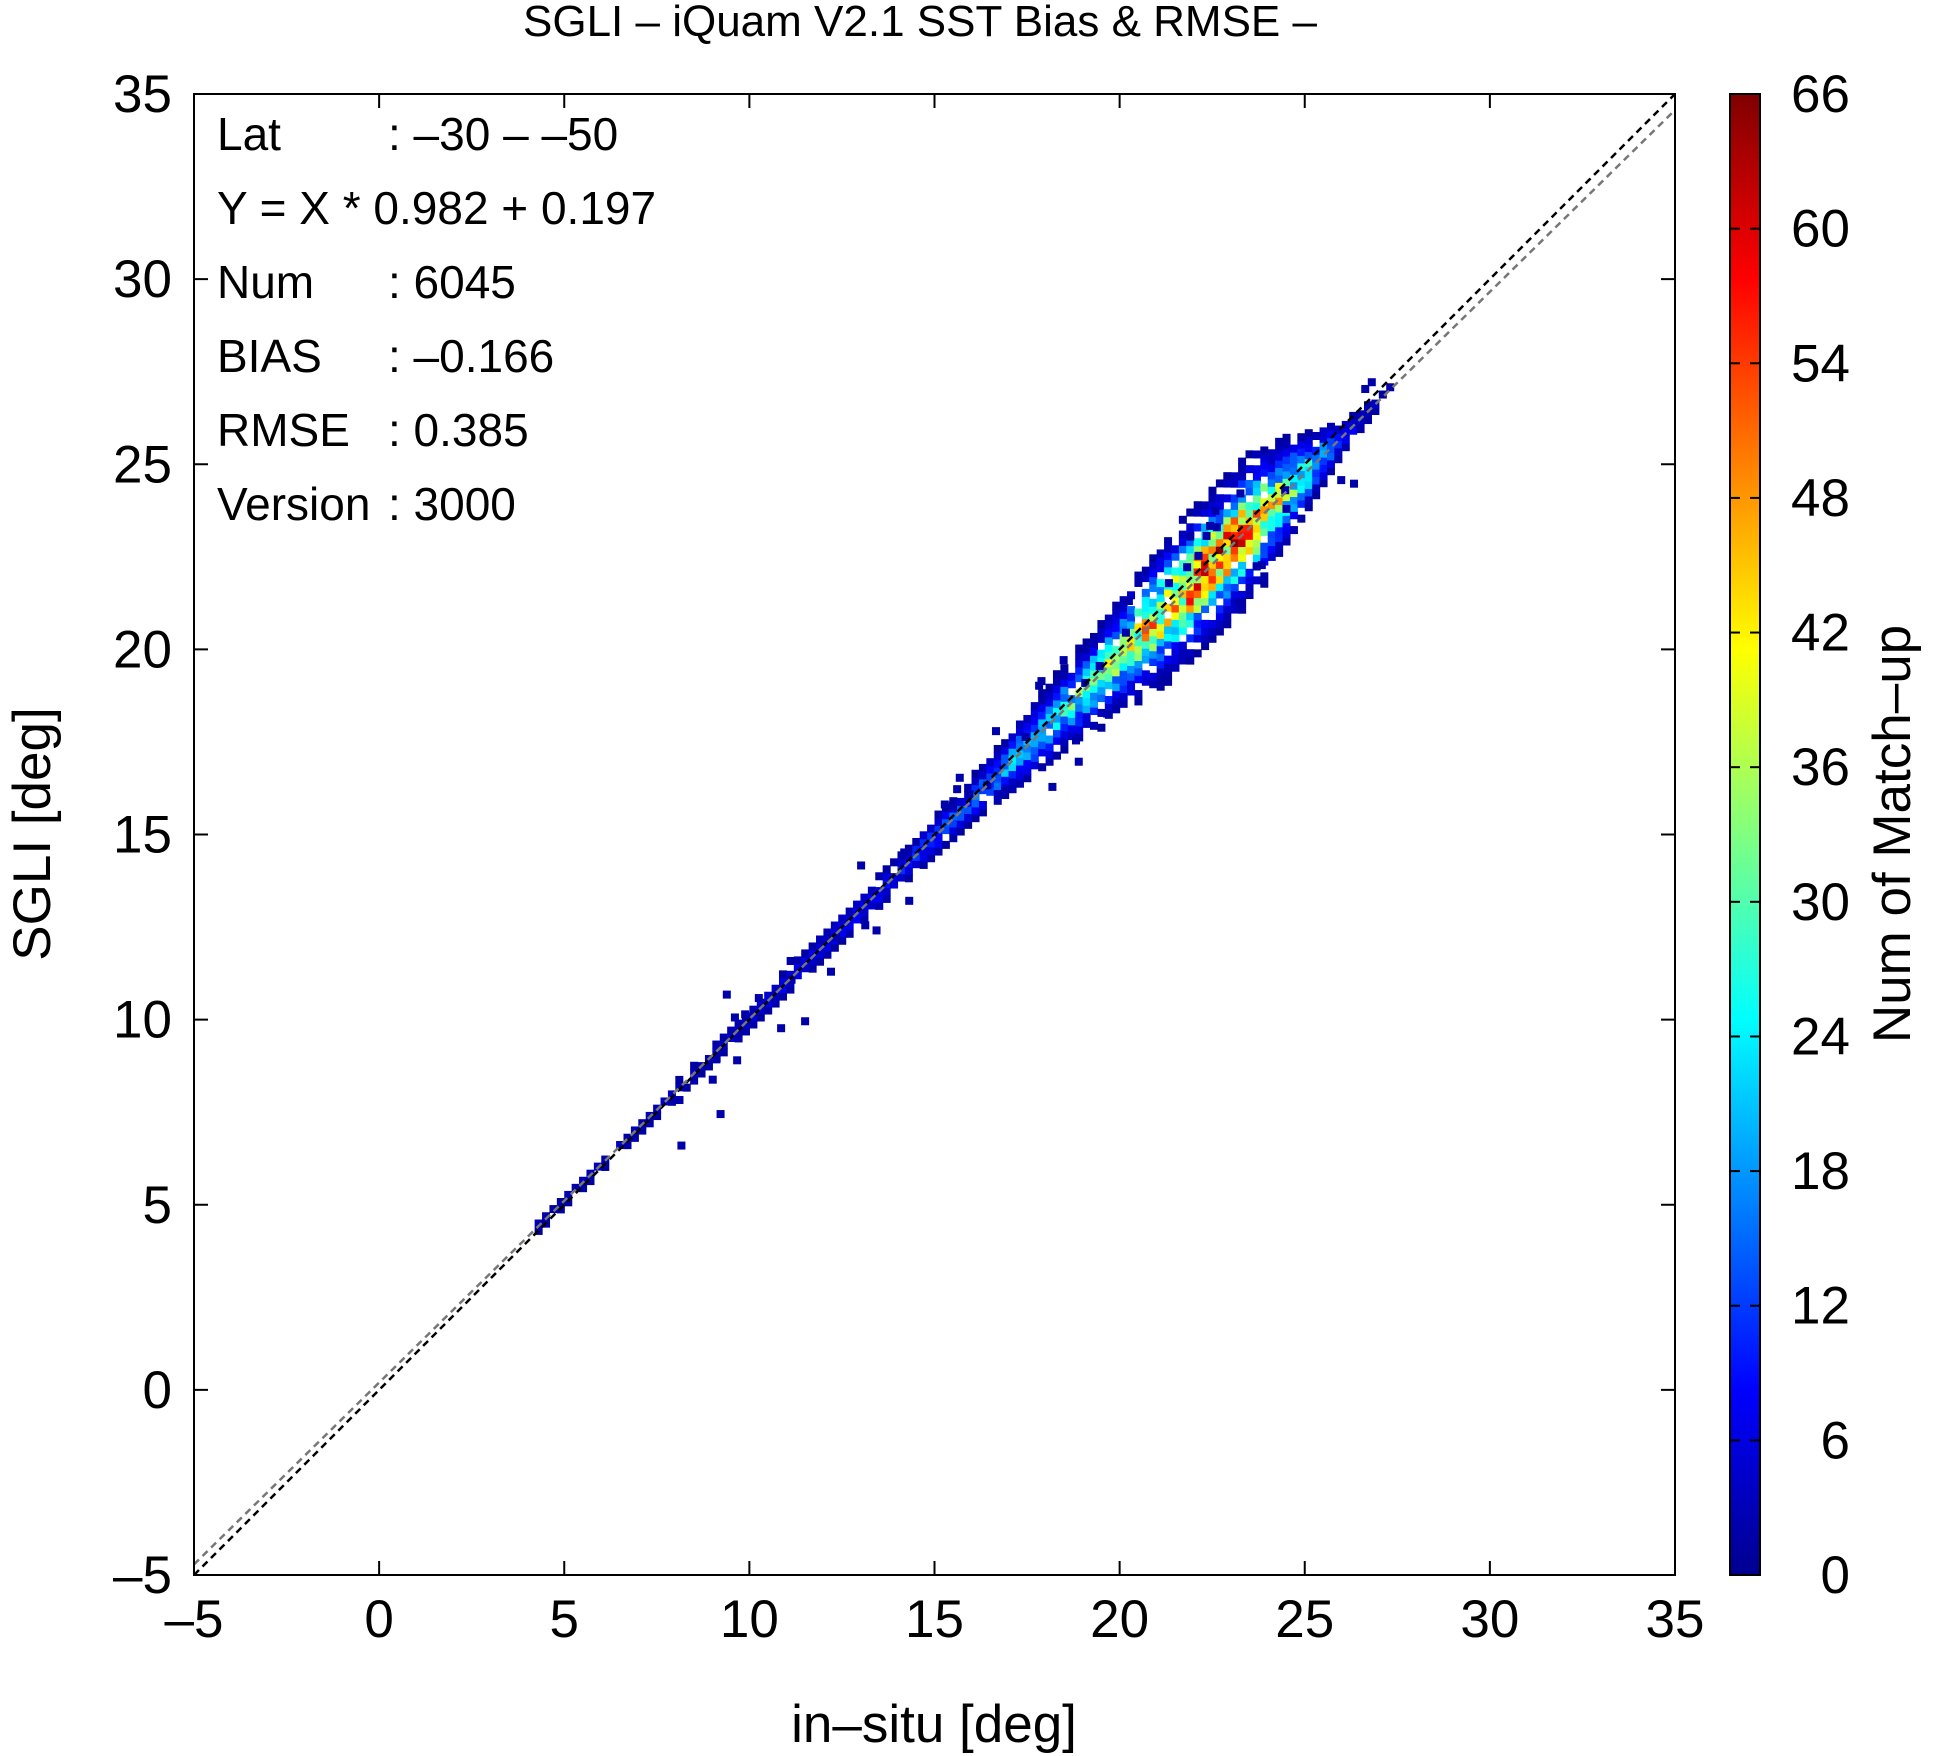  What do you see at coordinates (920, 23) in the screenshot?
I see `chart-title: SGLI – iQuam V2.1 SST Bias & RMSE –` at bounding box center [920, 23].